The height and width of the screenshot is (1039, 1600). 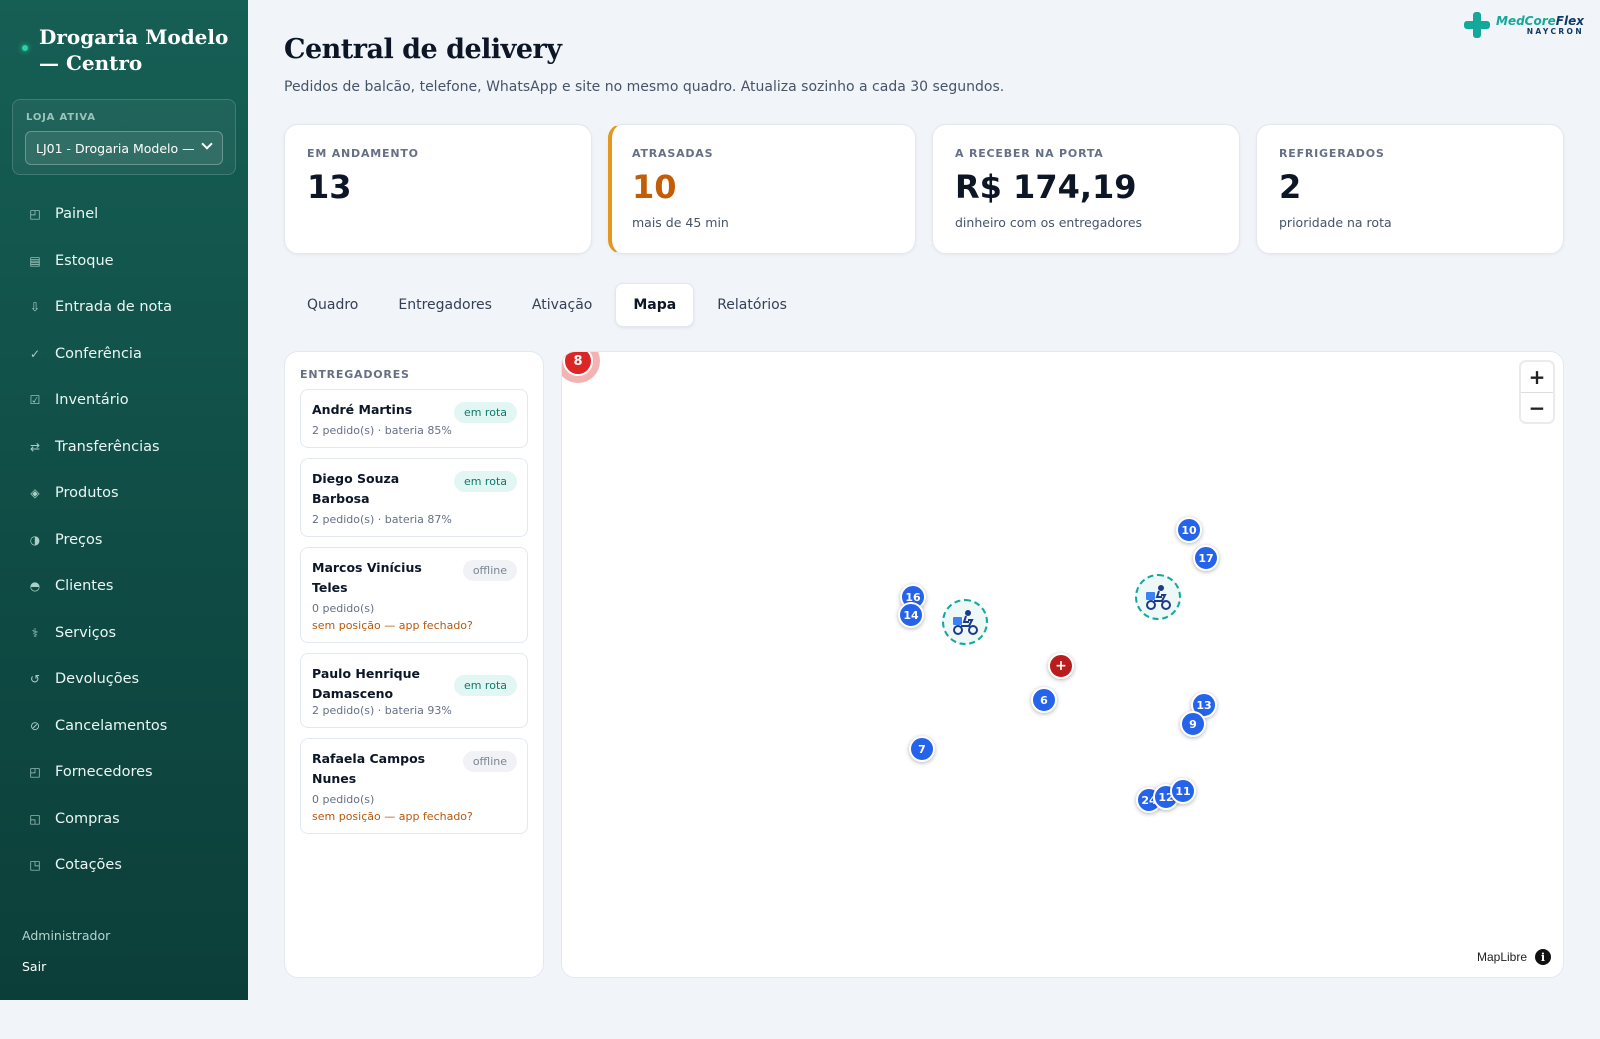 What do you see at coordinates (61, 117) in the screenshot?
I see `store-label: LOJA ATIVA` at bounding box center [61, 117].